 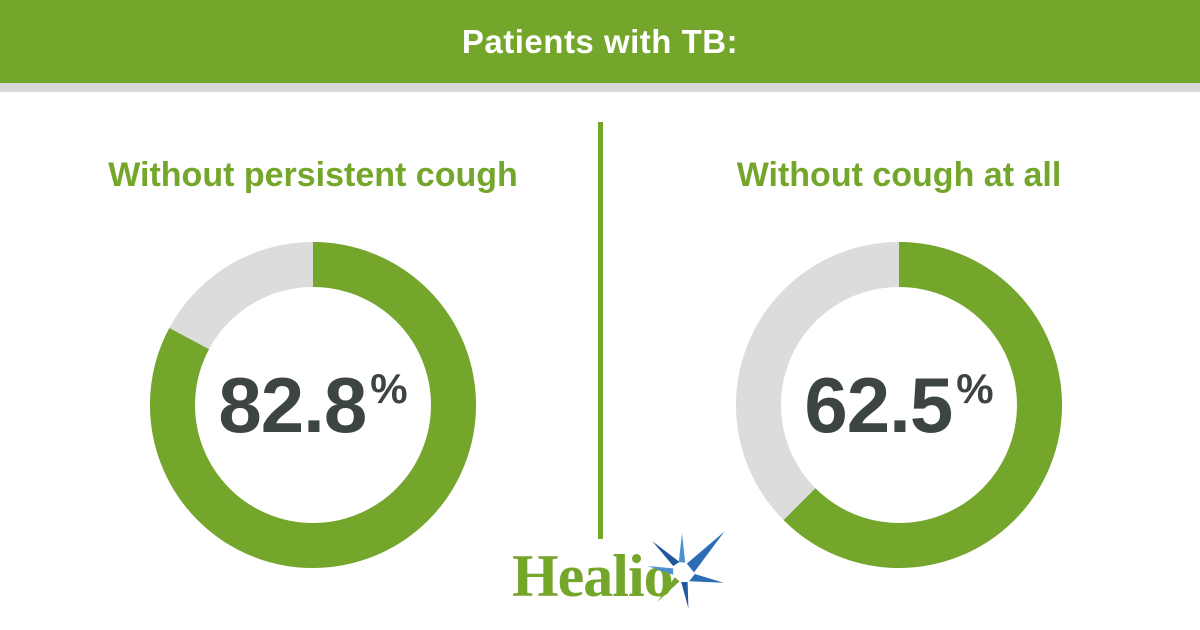 What do you see at coordinates (600, 41) in the screenshot?
I see `page-title: Patients with TB:` at bounding box center [600, 41].